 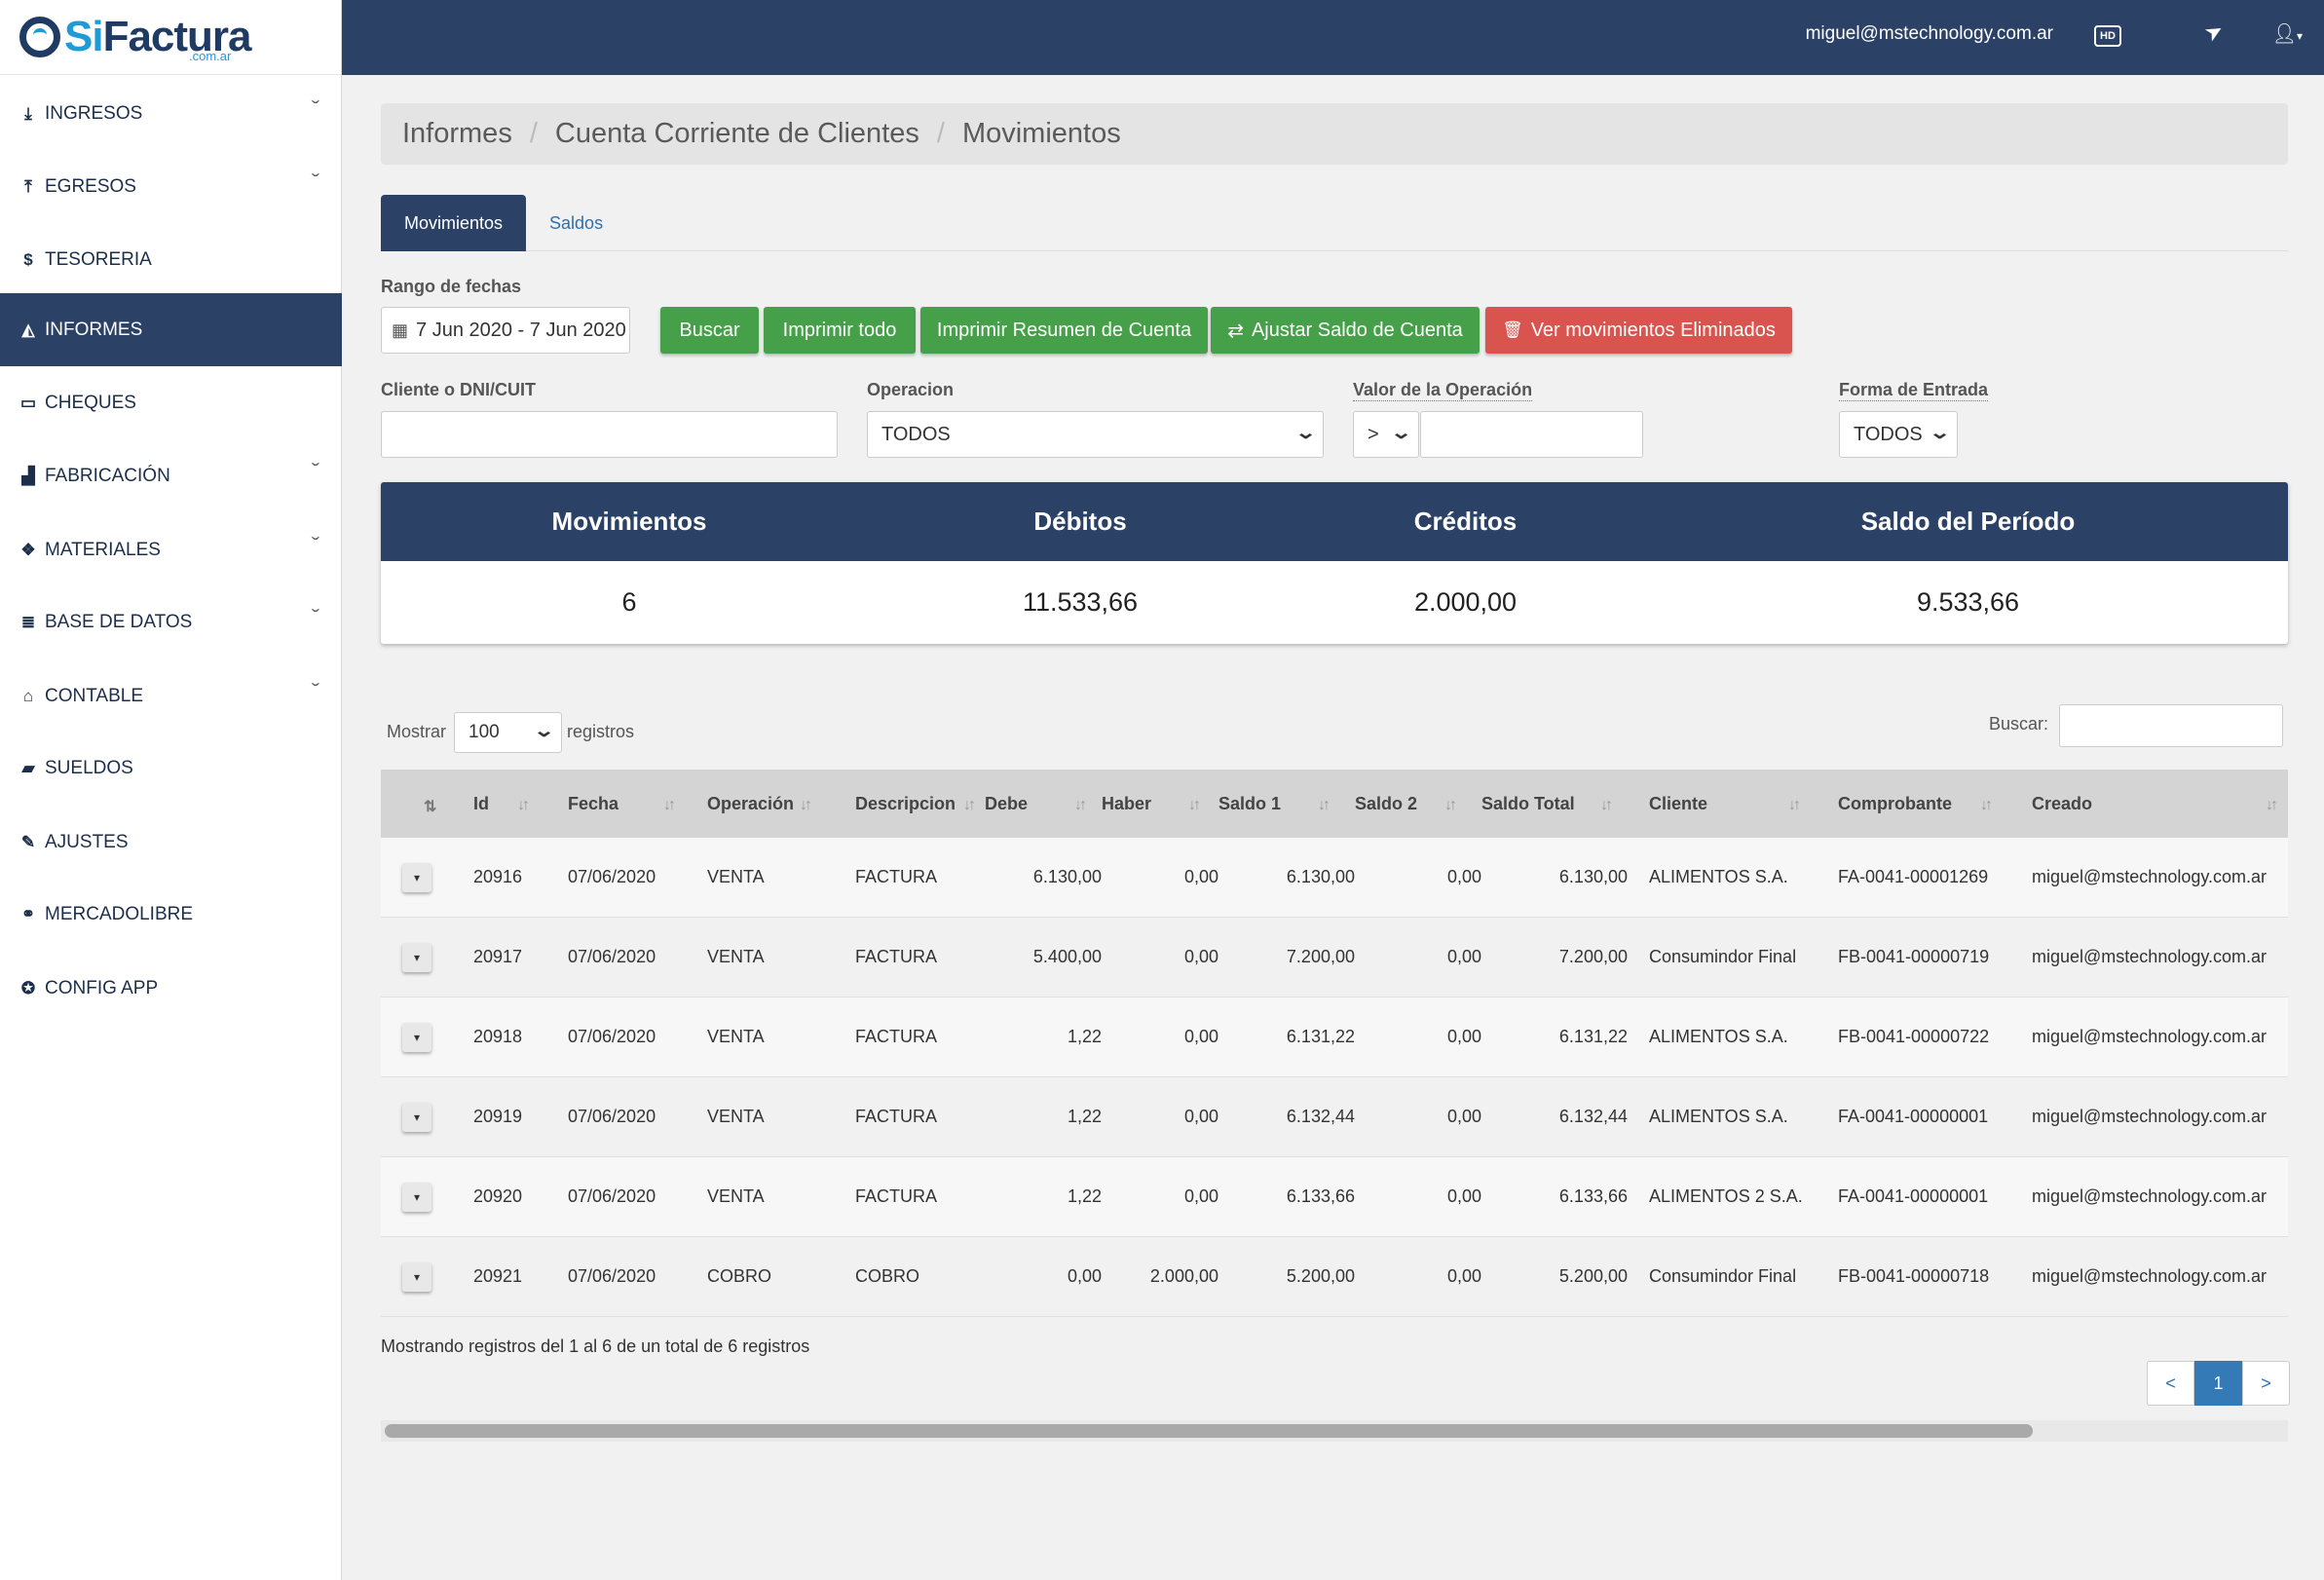 What do you see at coordinates (171, 329) in the screenshot?
I see `sidebar-item-informes: ◭ INFORMES` at bounding box center [171, 329].